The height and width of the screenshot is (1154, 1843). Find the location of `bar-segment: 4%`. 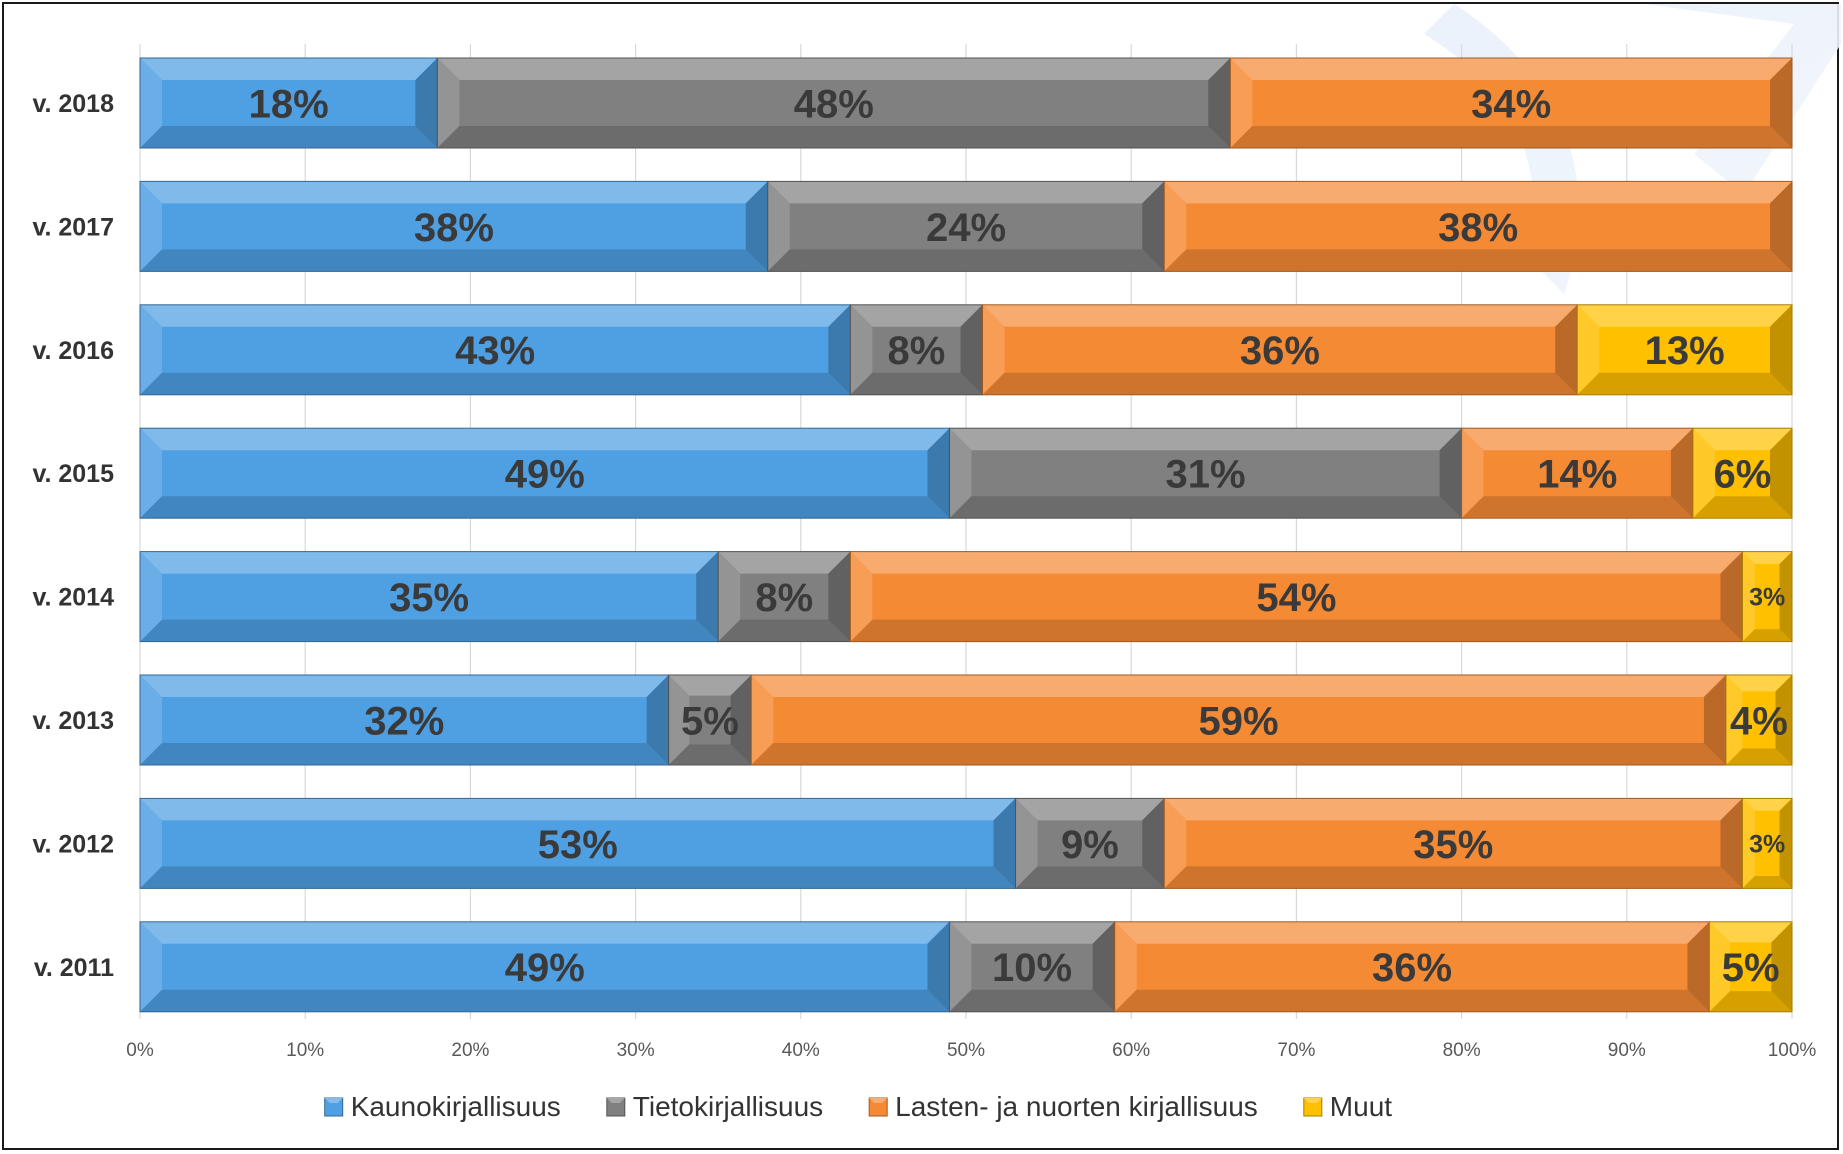

bar-segment: 4% is located at coordinates (1759, 720).